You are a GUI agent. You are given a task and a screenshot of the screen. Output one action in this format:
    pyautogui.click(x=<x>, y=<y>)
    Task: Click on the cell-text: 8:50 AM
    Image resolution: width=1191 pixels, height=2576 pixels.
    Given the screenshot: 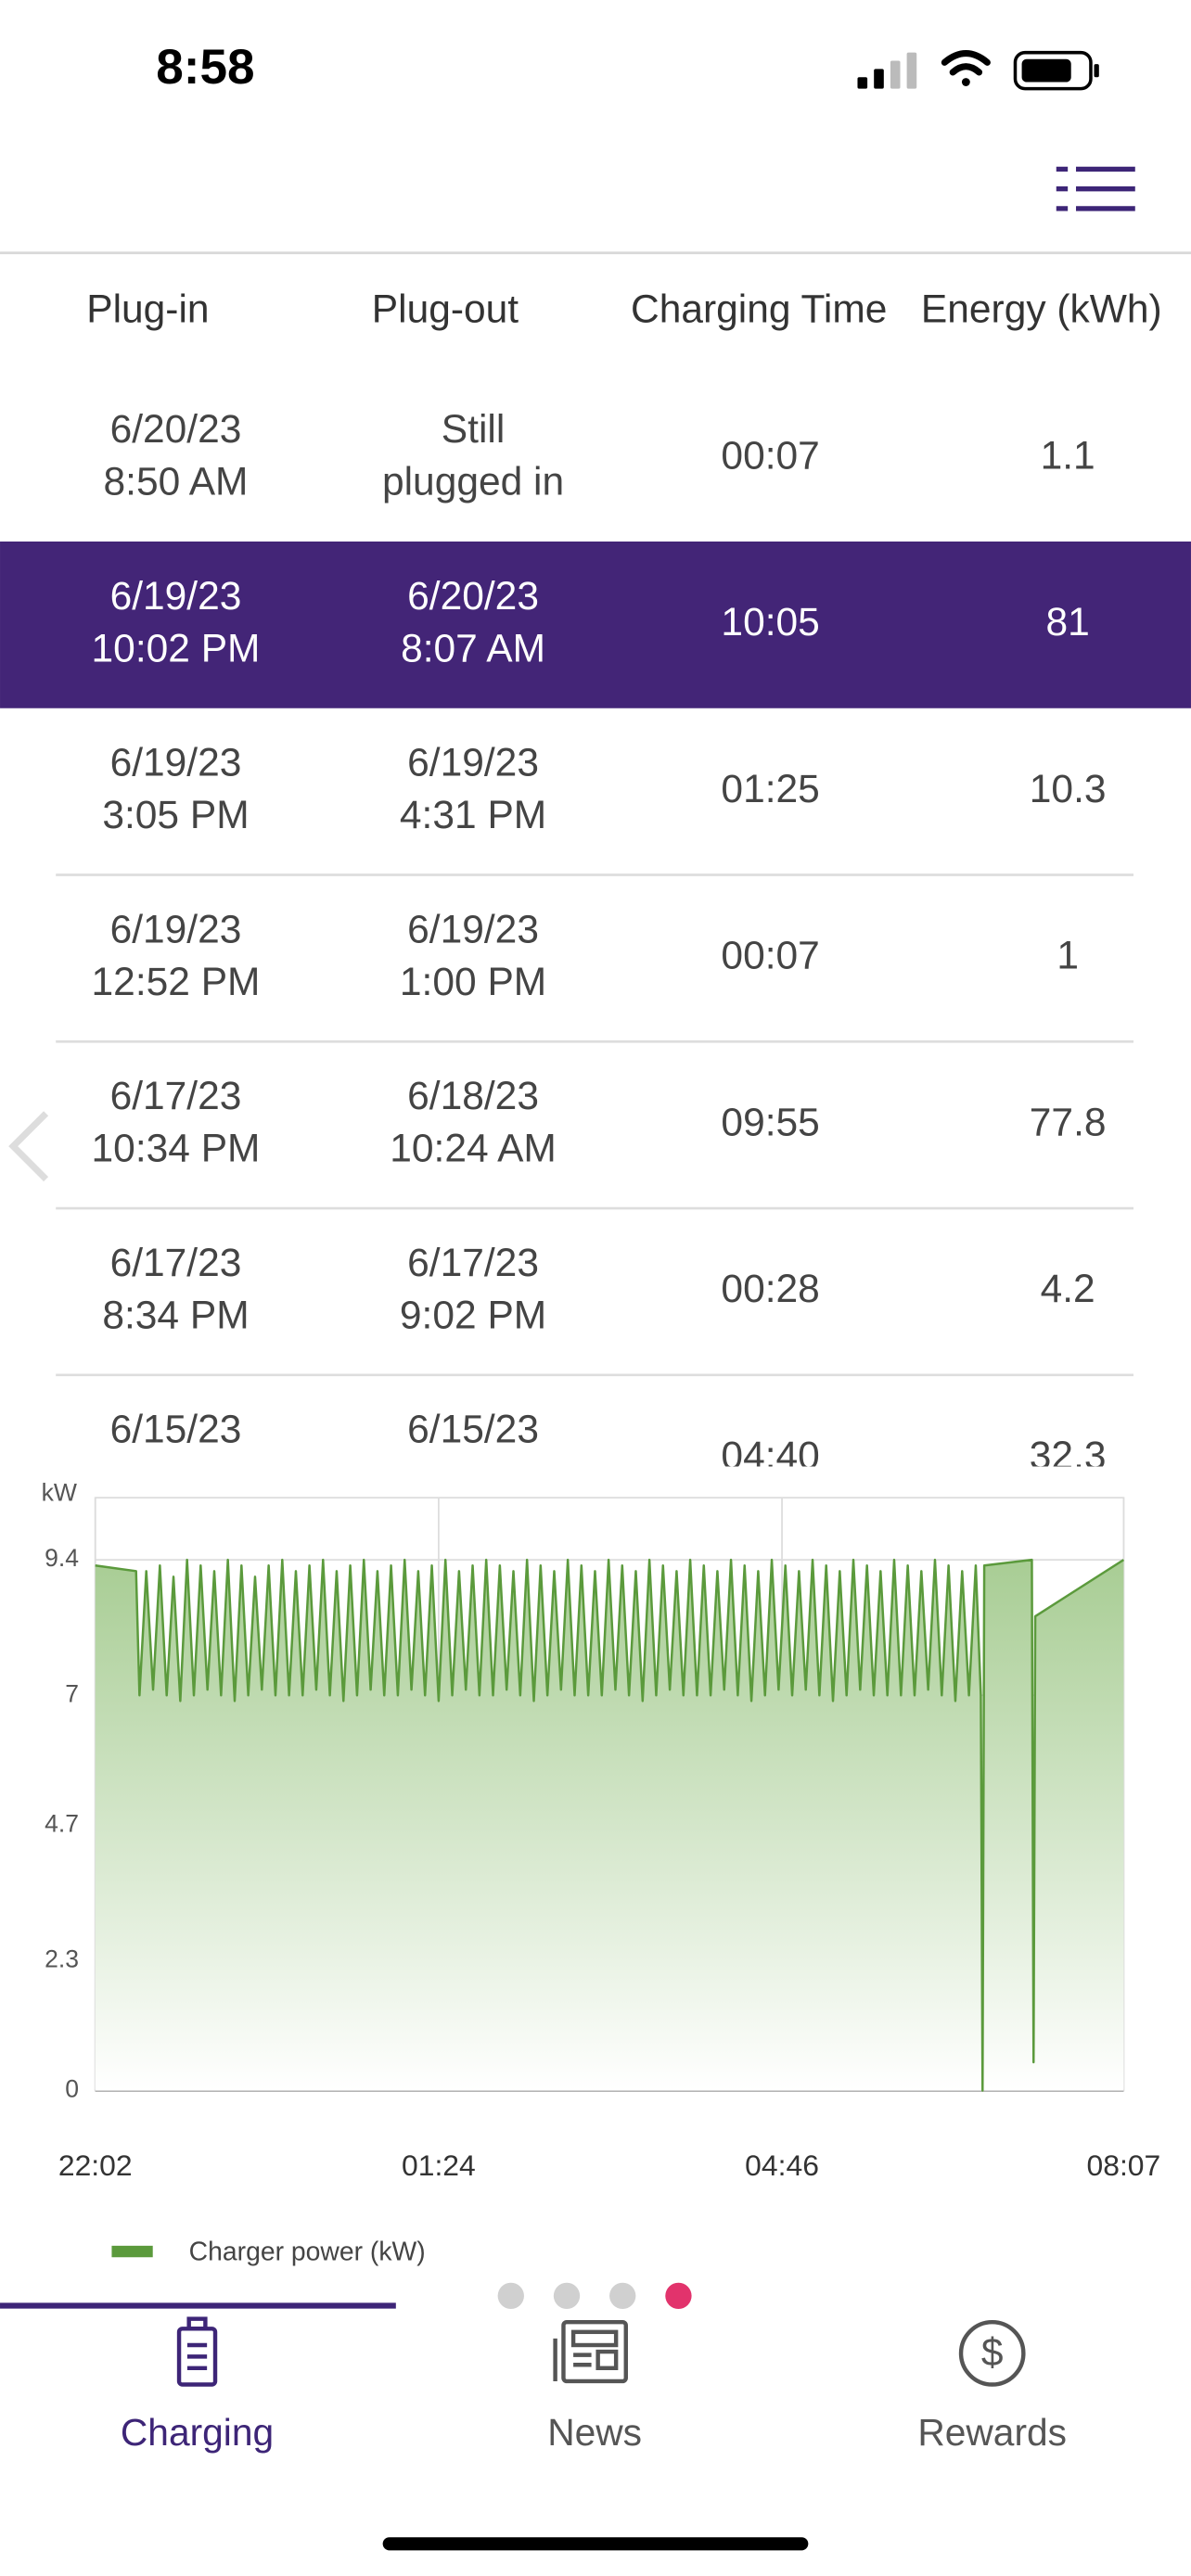 What is the action you would take?
    pyautogui.click(x=177, y=482)
    